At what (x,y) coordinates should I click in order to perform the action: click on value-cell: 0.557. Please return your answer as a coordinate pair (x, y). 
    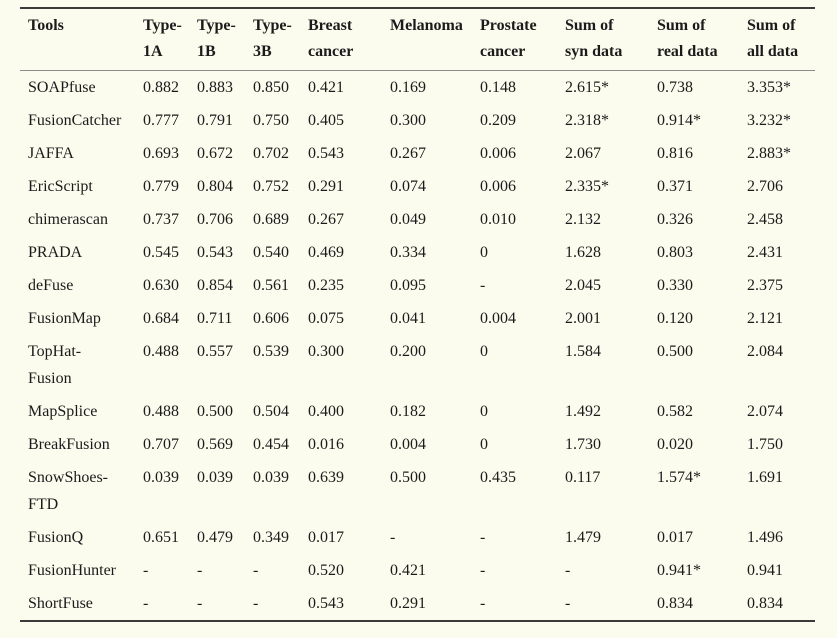
    Looking at the image, I should click on (215, 351).